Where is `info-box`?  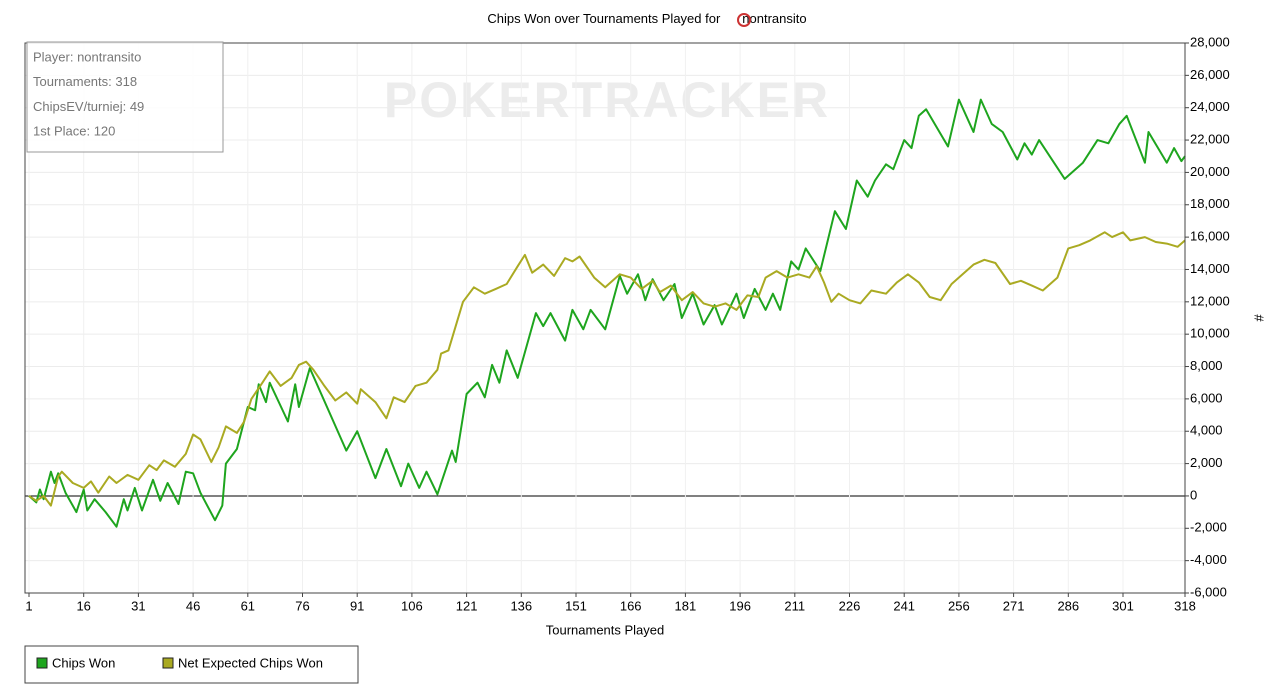
info-box is located at coordinates (125, 97).